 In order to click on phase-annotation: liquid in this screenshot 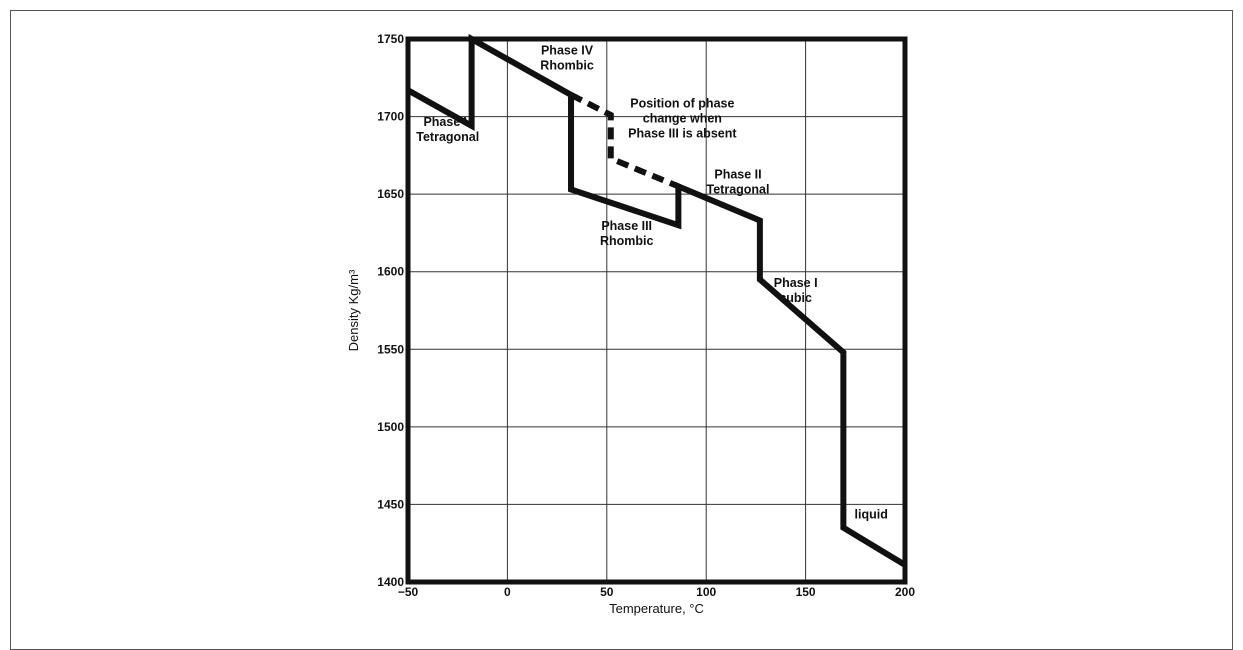, I will do `click(871, 514)`.